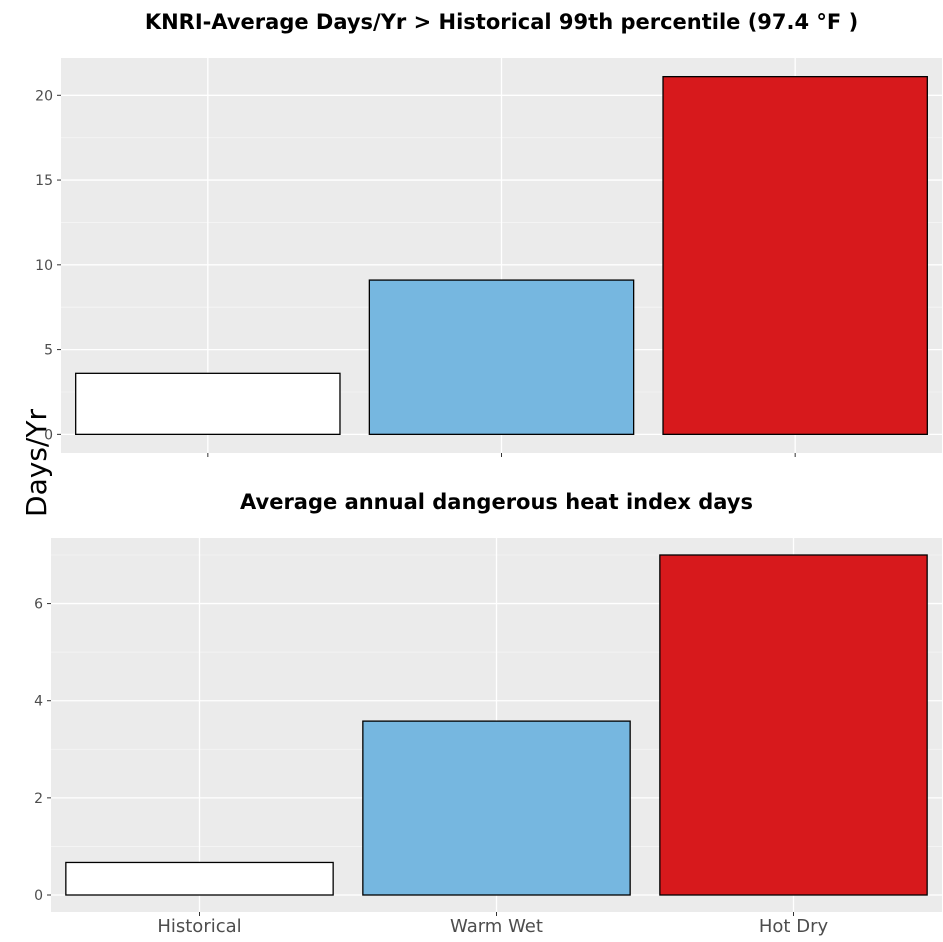 The height and width of the screenshot is (942, 943). Describe the element at coordinates (44, 96) in the screenshot. I see `y-tick-label: 20` at that location.